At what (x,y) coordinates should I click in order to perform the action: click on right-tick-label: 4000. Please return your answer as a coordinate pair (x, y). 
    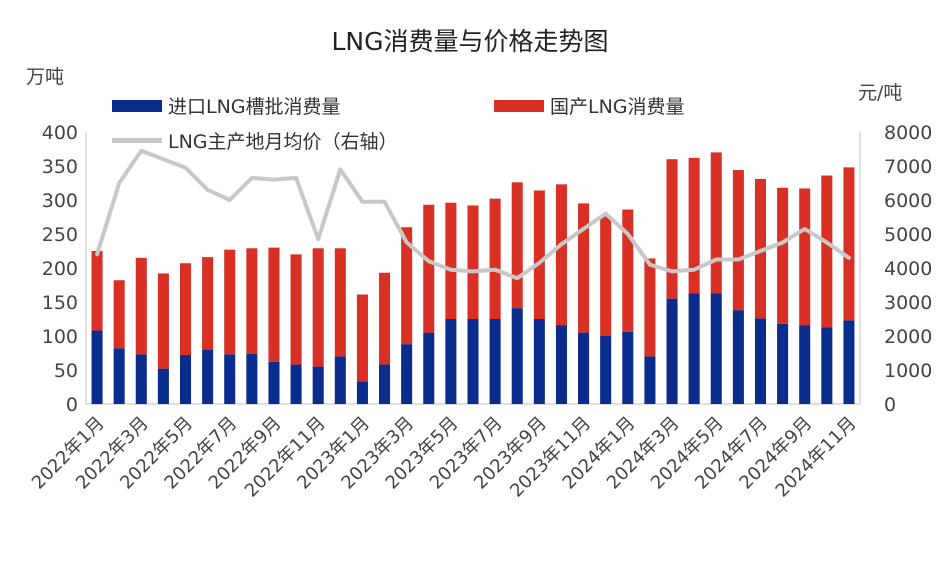
    Looking at the image, I should click on (908, 269).